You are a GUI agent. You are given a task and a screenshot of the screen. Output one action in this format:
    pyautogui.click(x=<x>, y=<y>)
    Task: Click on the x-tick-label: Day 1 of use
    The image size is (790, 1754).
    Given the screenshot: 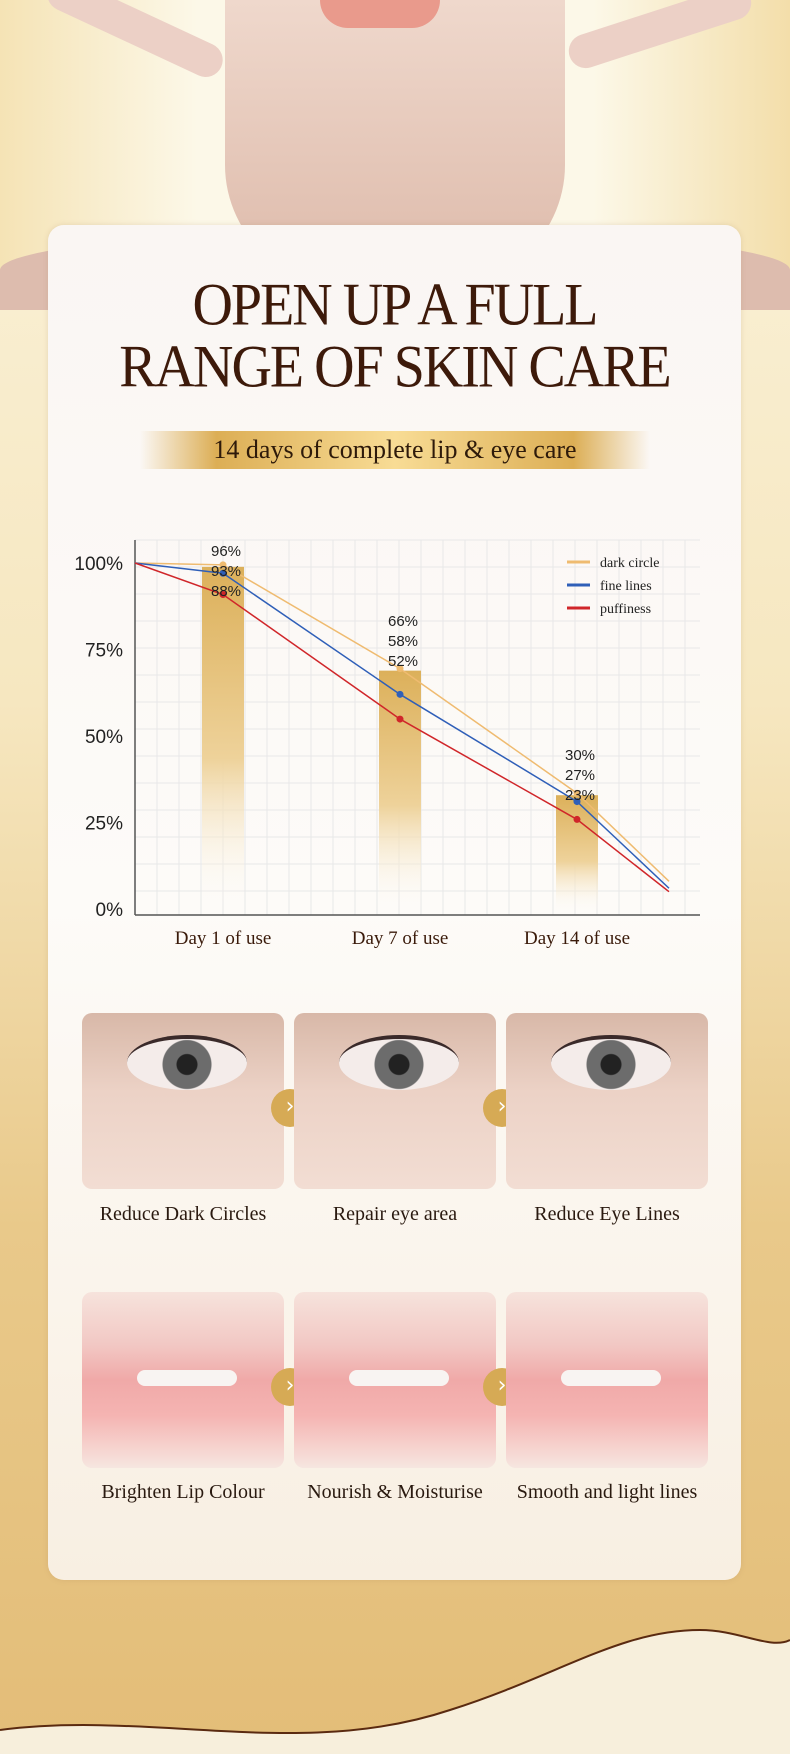 What is the action you would take?
    pyautogui.click(x=223, y=938)
    